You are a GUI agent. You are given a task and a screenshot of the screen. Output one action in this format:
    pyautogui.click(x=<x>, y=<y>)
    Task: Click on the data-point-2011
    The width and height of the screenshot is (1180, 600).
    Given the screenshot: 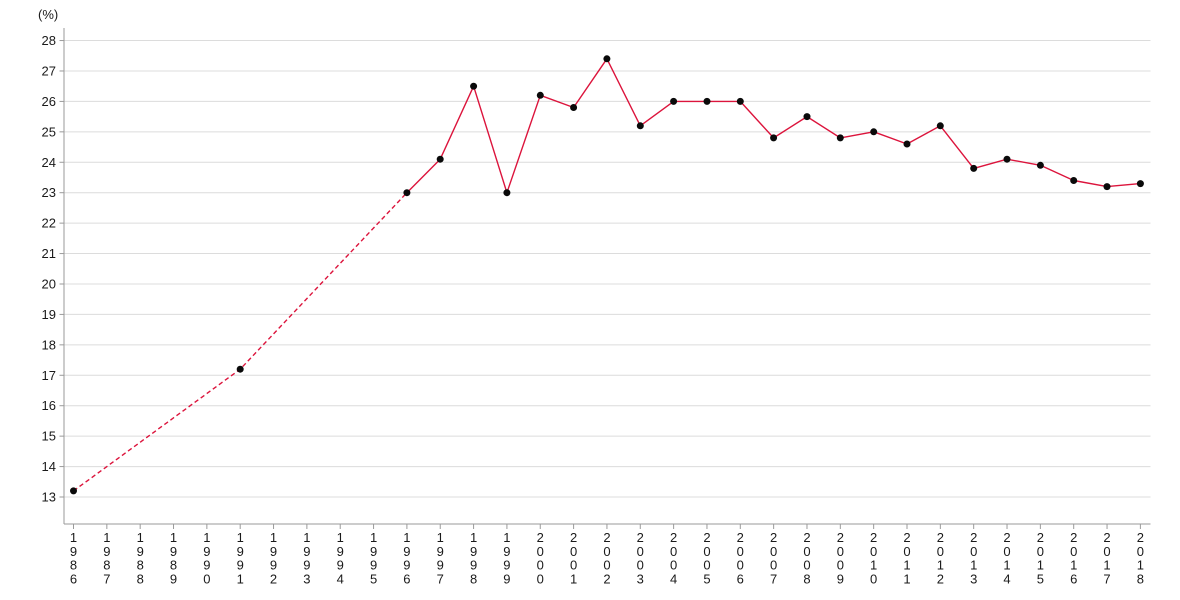 What is the action you would take?
    pyautogui.click(x=907, y=144)
    